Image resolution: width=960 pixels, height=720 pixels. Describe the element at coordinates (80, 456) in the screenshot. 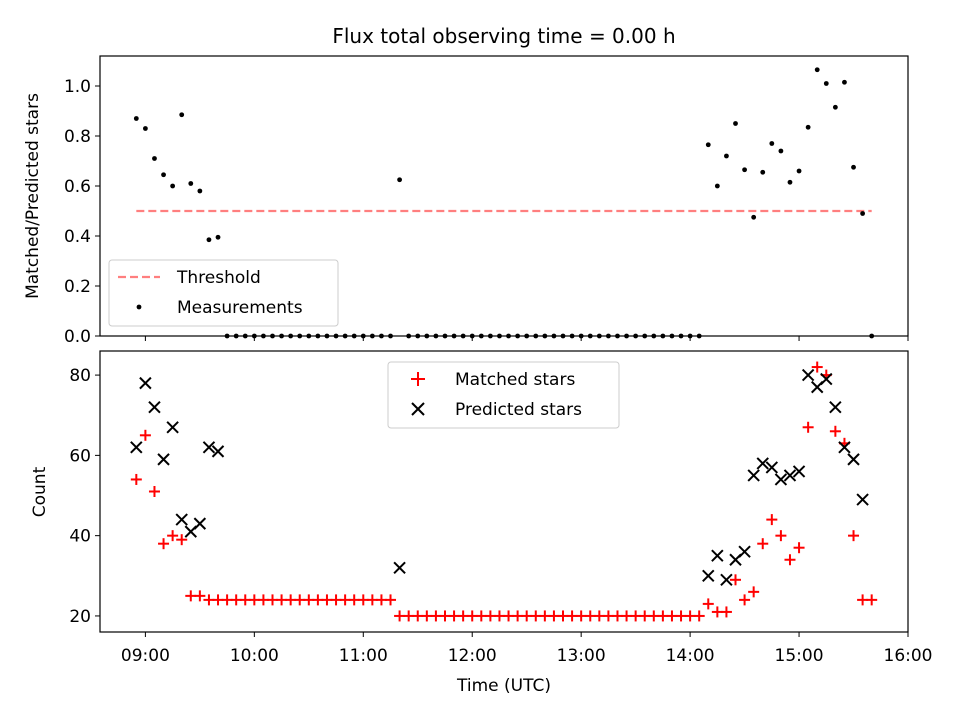

I see `bottom-y-tick-label: 60` at that location.